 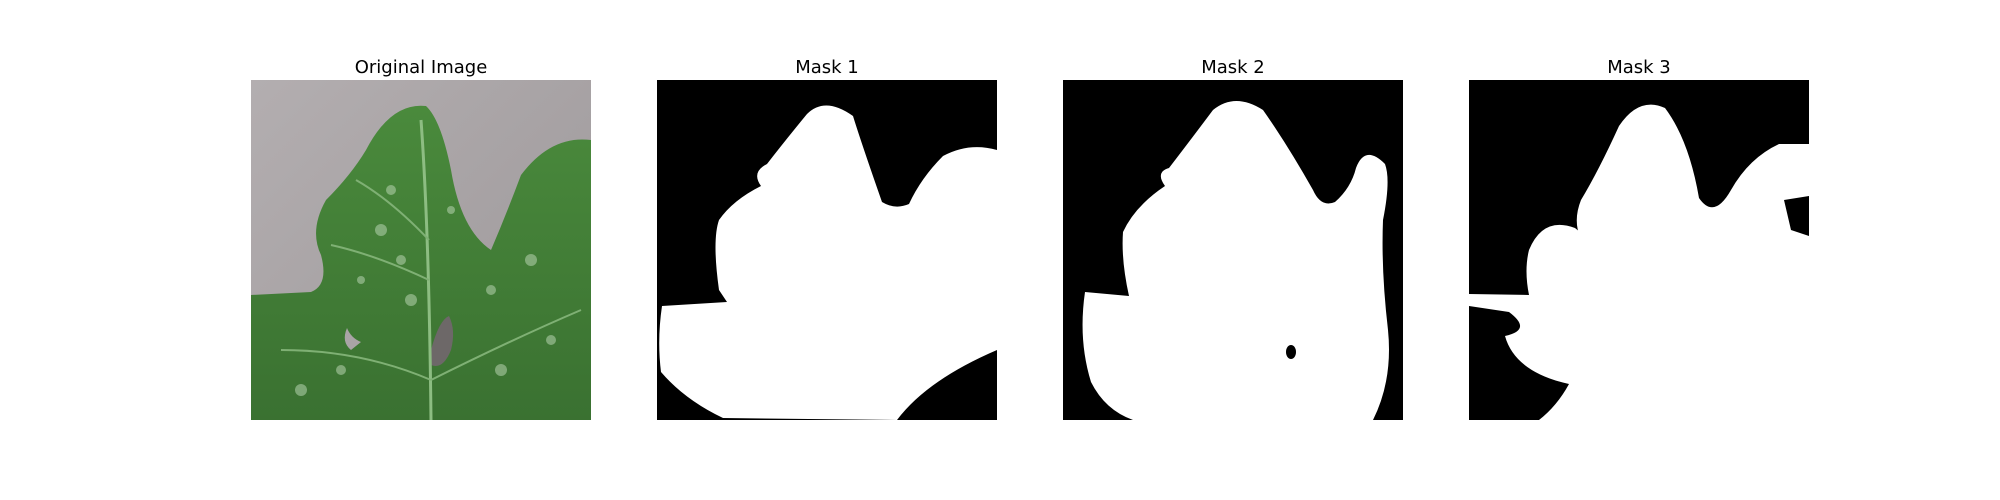 I want to click on mask-2-panel: Mask 2, so click(x=1233, y=238).